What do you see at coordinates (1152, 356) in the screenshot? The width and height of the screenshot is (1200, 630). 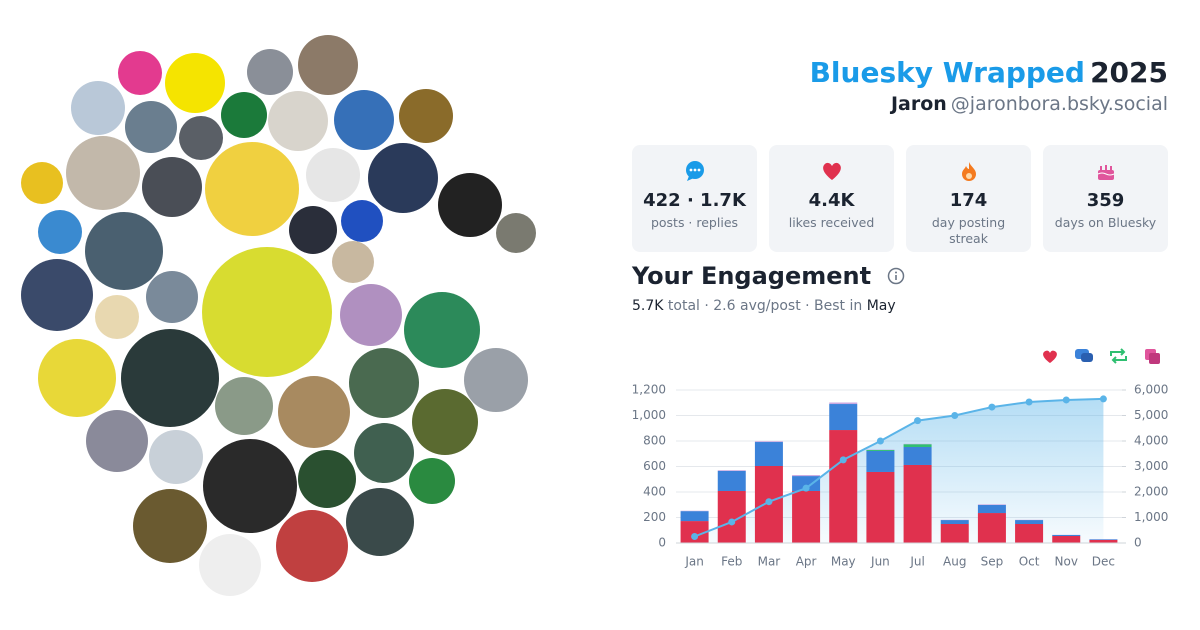 I see `legend-quotes` at bounding box center [1152, 356].